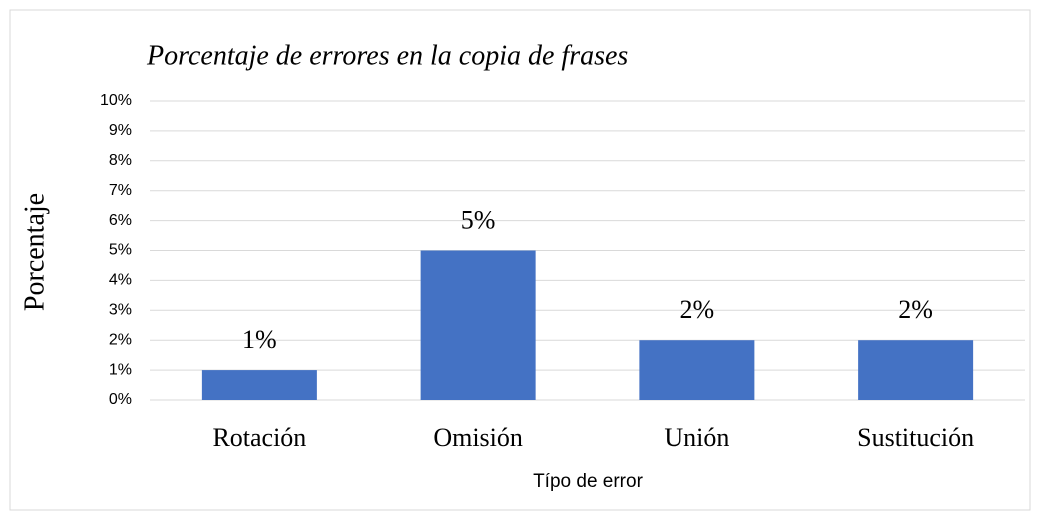 Image resolution: width=1041 pixels, height=520 pixels. Describe the element at coordinates (696, 437) in the screenshot. I see `x-tick-label: Unión` at that location.